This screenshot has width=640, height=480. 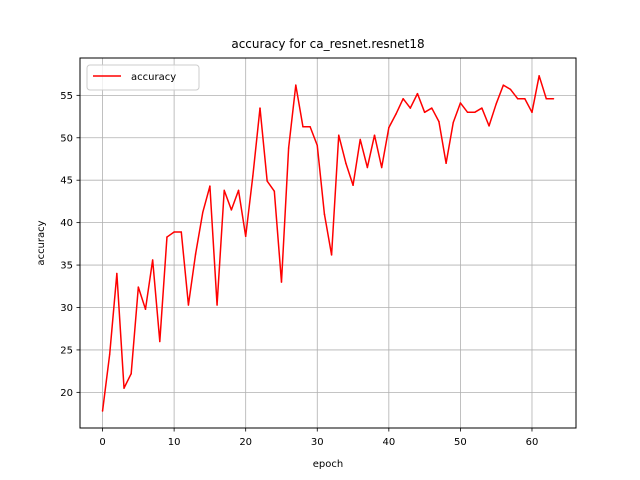 What do you see at coordinates (327, 44) in the screenshot?
I see `chart-title: accuracy for ca_resnet.resnet18` at bounding box center [327, 44].